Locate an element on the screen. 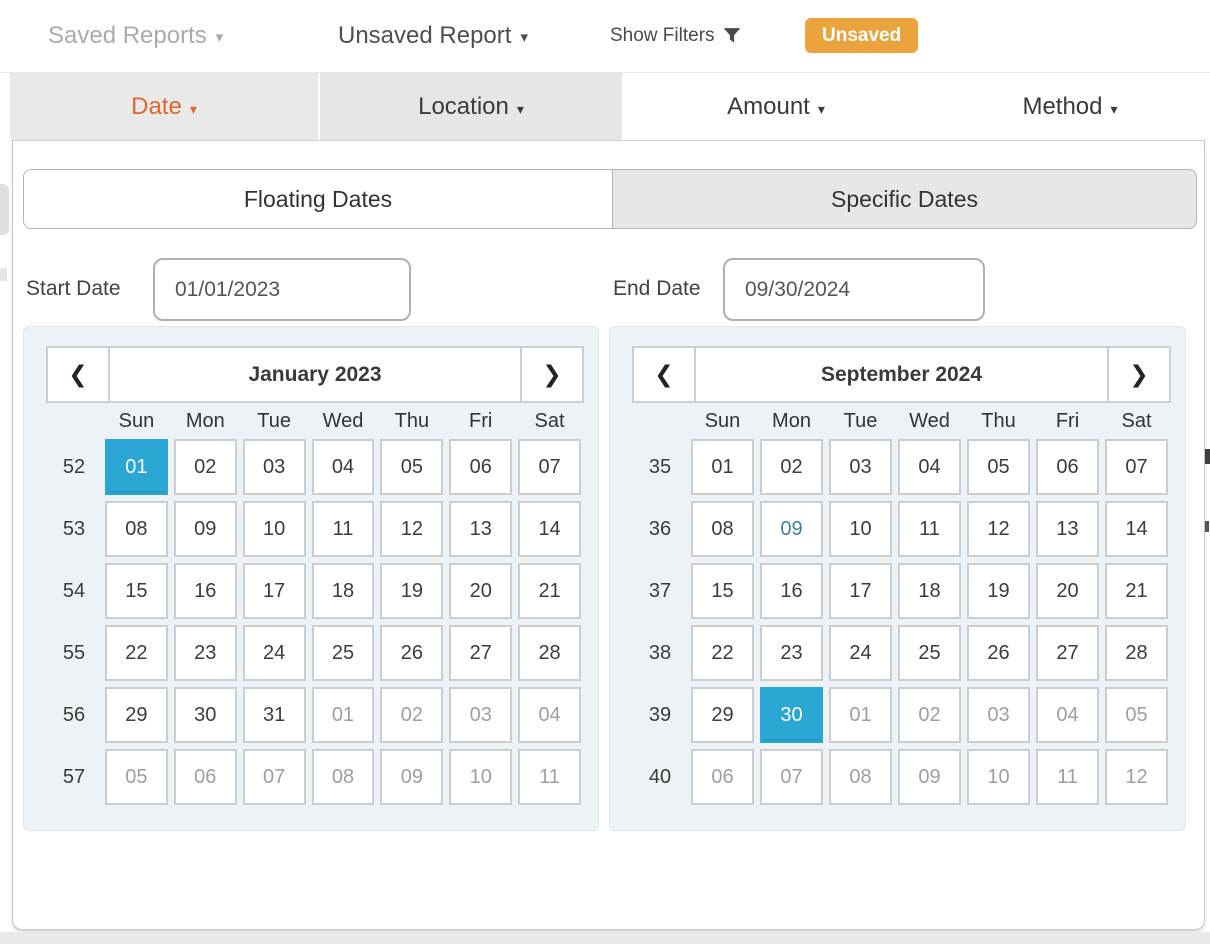 The image size is (1210, 944). tab-method: Method ▾ is located at coordinates (1070, 107).